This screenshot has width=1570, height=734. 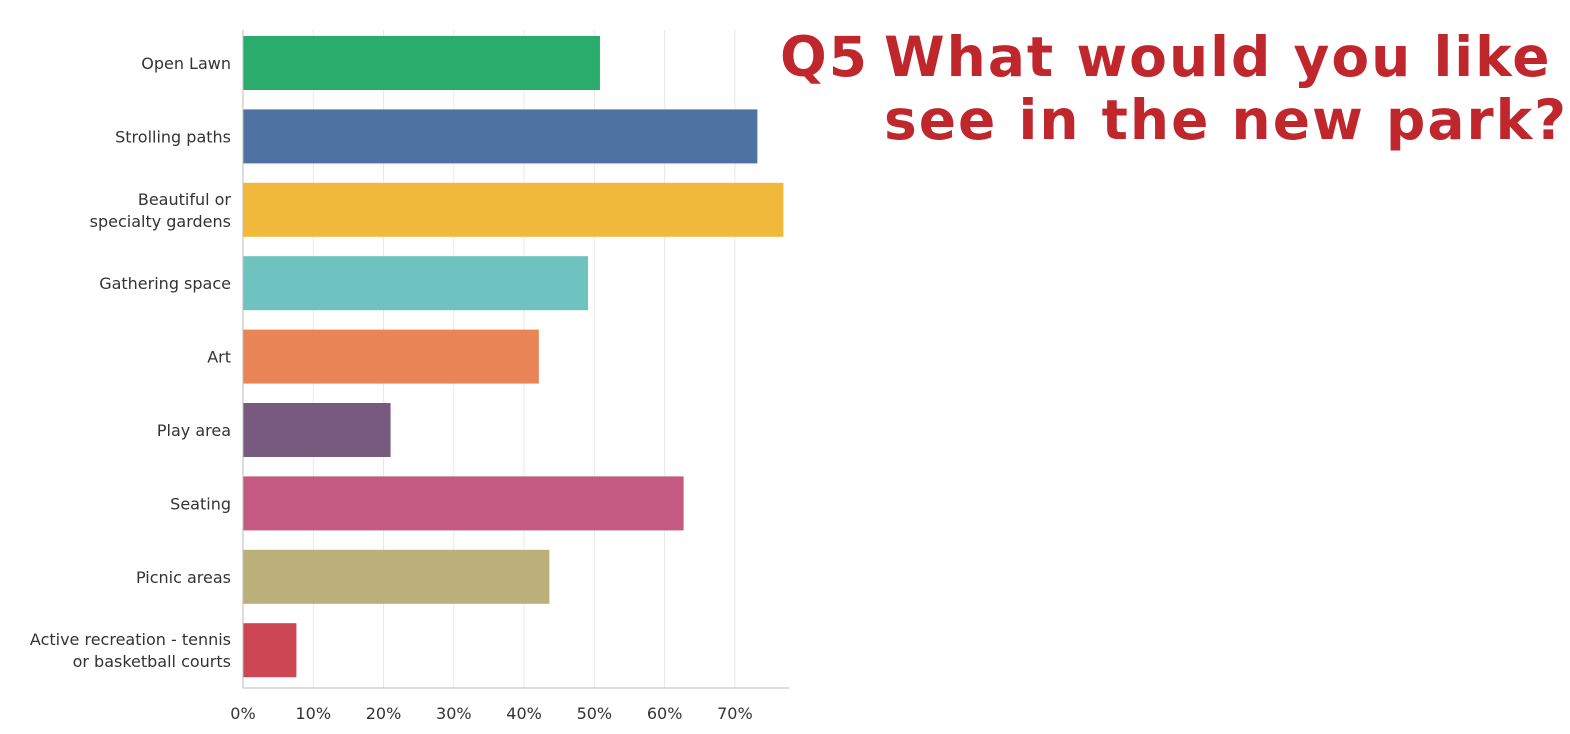 What do you see at coordinates (186, 63) in the screenshot?
I see `category-label: Open Lawn` at bounding box center [186, 63].